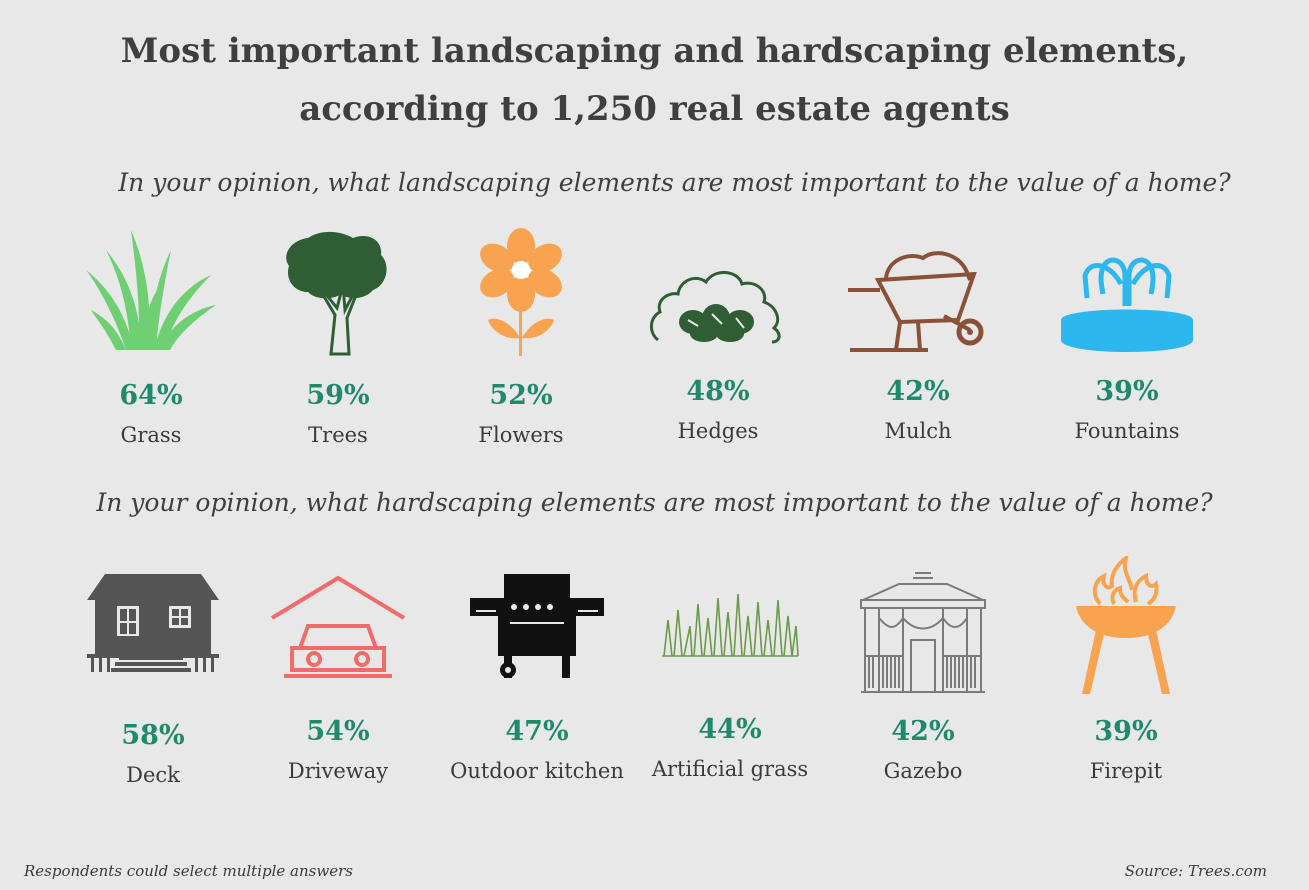  What do you see at coordinates (923, 771) in the screenshot?
I see `gazebo-label: Gazebo` at bounding box center [923, 771].